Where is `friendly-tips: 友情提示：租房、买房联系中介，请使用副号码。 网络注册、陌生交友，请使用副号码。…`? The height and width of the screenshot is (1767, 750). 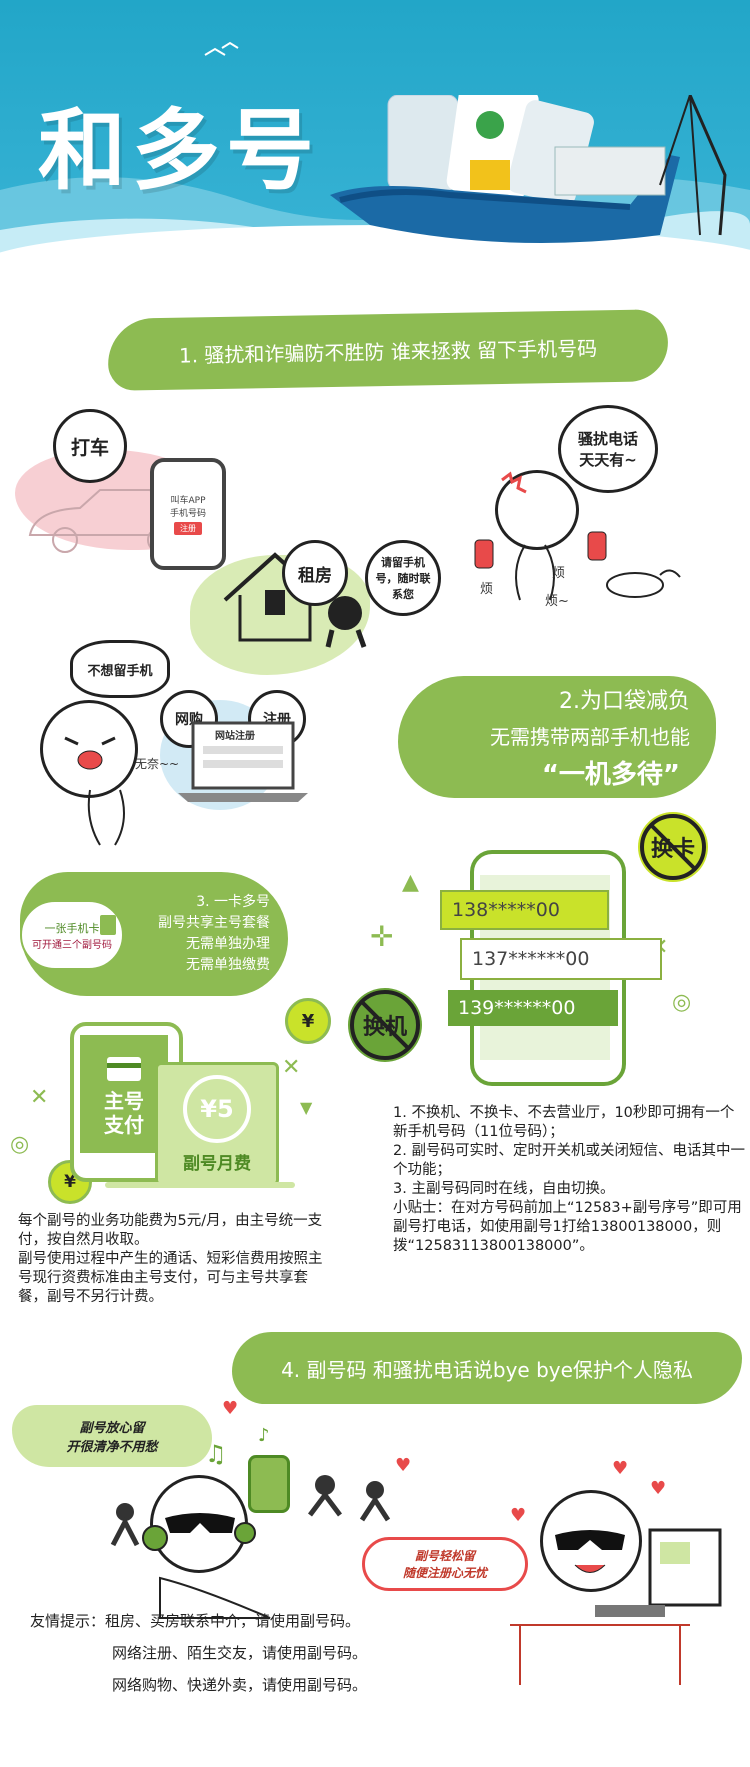 friendly-tips: 友情提示：租房、买房联系中介，请使用副号码。 网络注册、陌生交友，请使用副号码。… is located at coordinates (198, 1653).